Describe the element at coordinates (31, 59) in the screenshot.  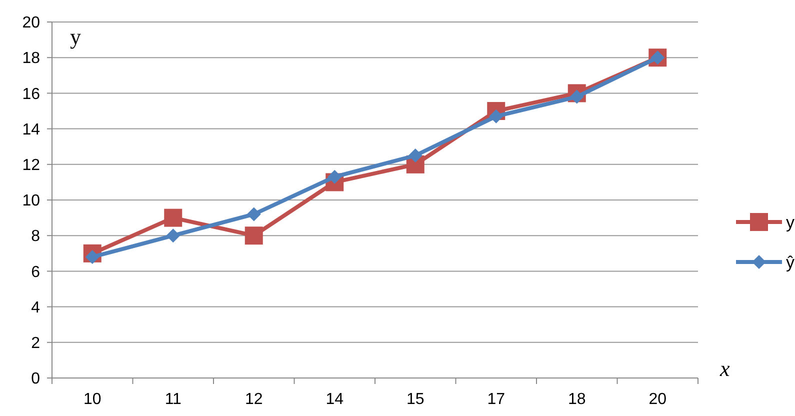
I see `y-tick-label: 18` at that location.